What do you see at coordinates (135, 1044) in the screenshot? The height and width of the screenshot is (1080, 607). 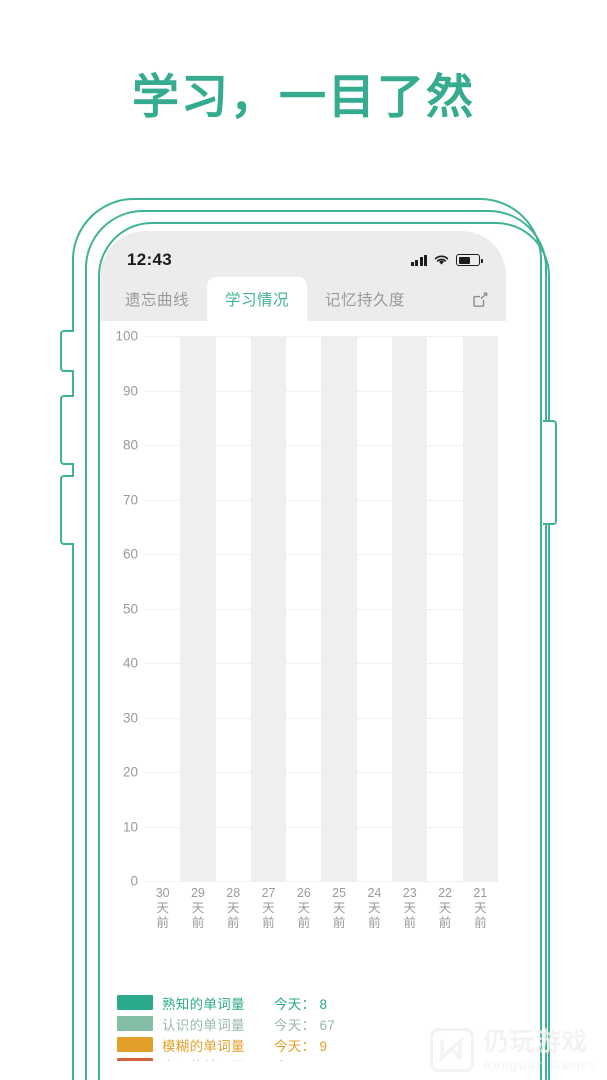 I see `legend-swatch-fuzzy` at bounding box center [135, 1044].